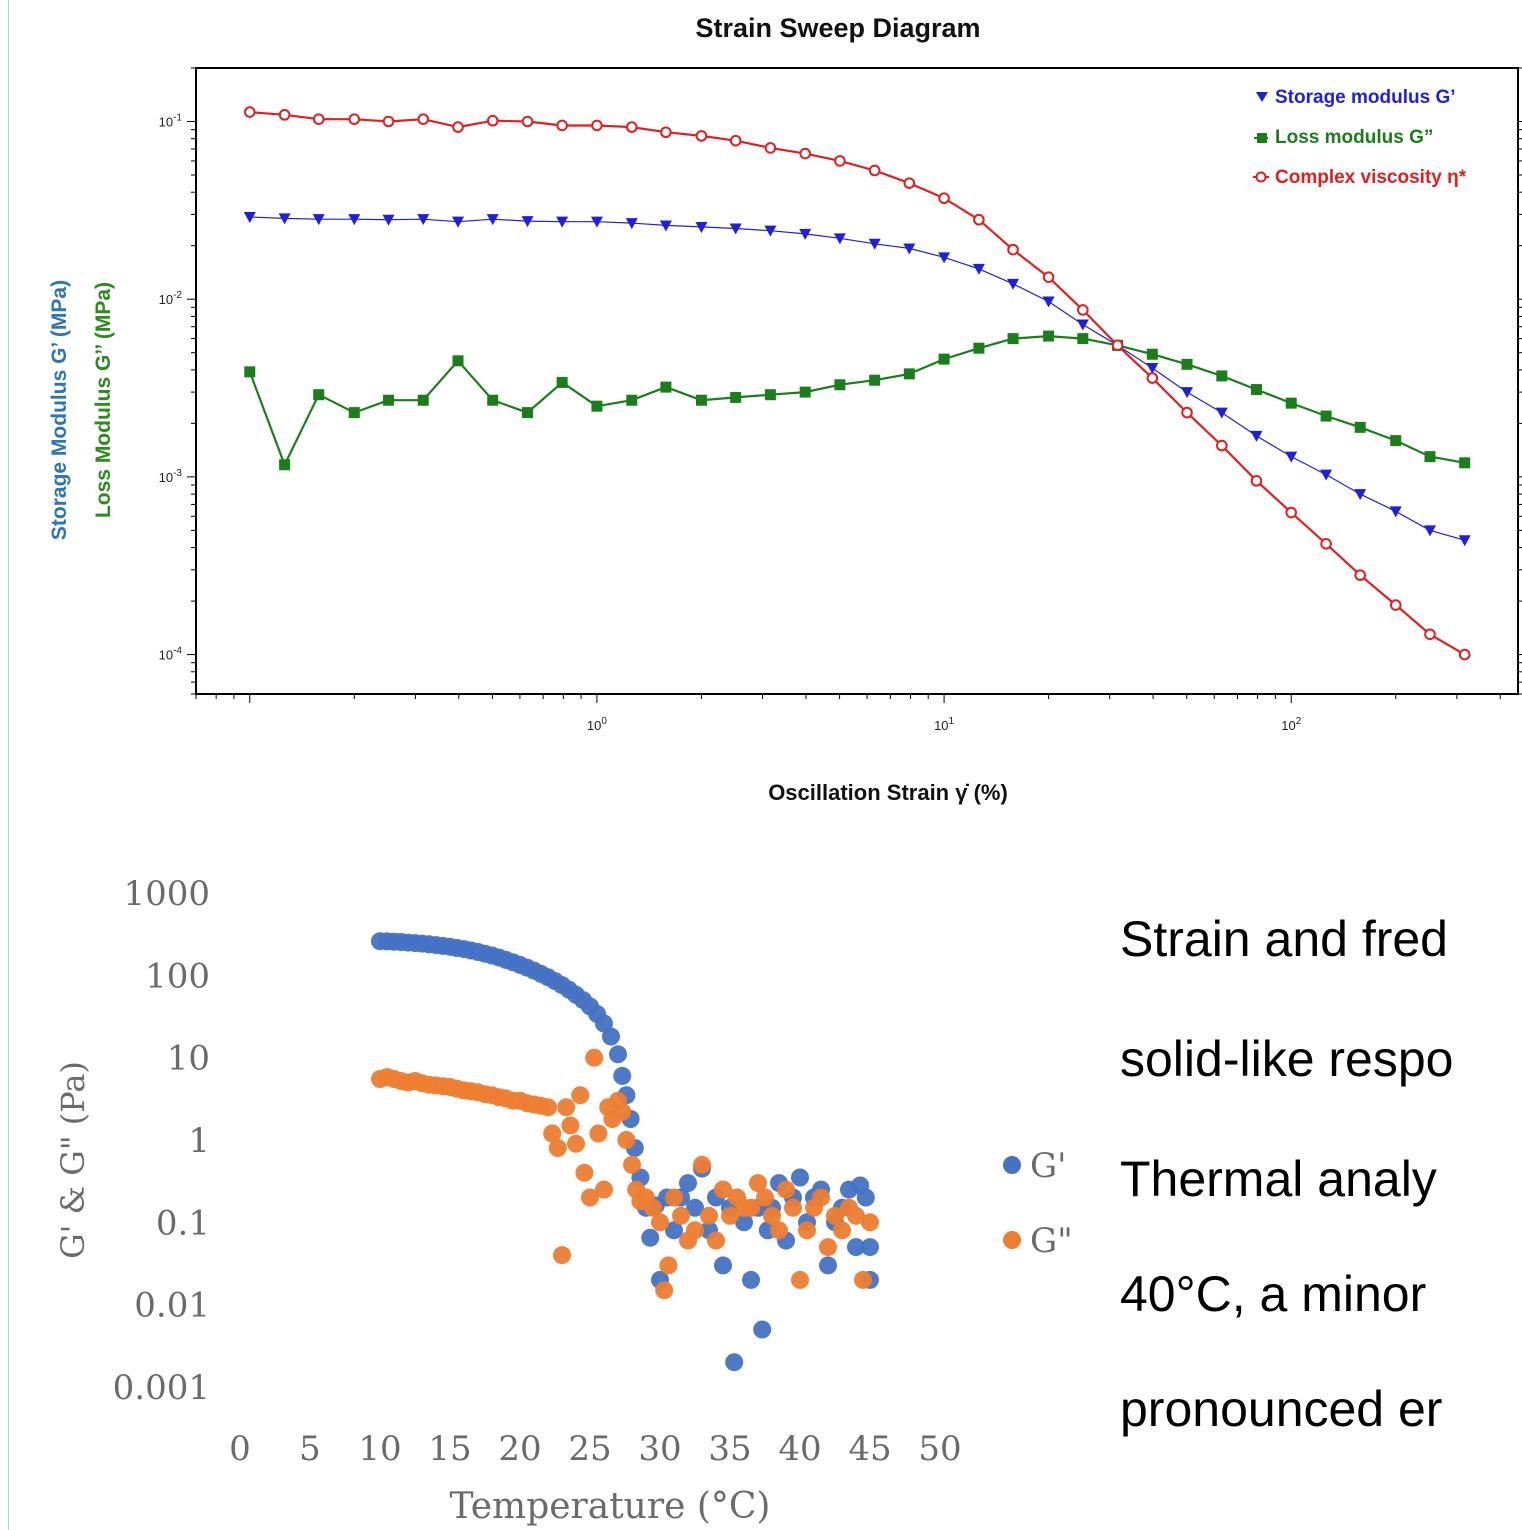 Image resolution: width=1522 pixels, height=1530 pixels. Describe the element at coordinates (729, 1449) in the screenshot. I see `x-tick-label: 35` at that location.